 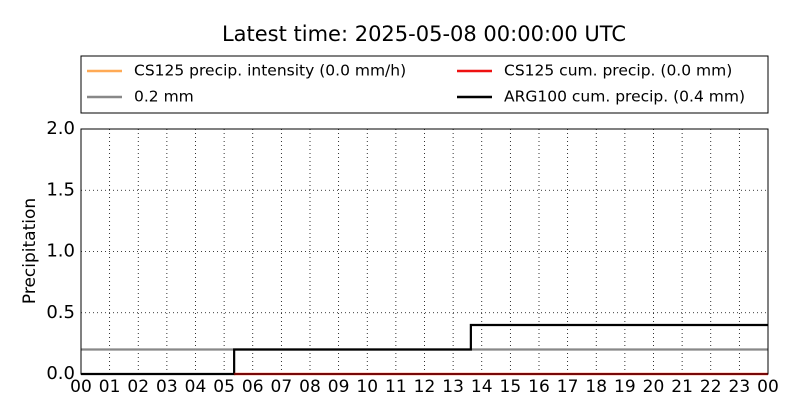 What do you see at coordinates (60, 373) in the screenshot?
I see `y-tick-label: 0.0` at bounding box center [60, 373].